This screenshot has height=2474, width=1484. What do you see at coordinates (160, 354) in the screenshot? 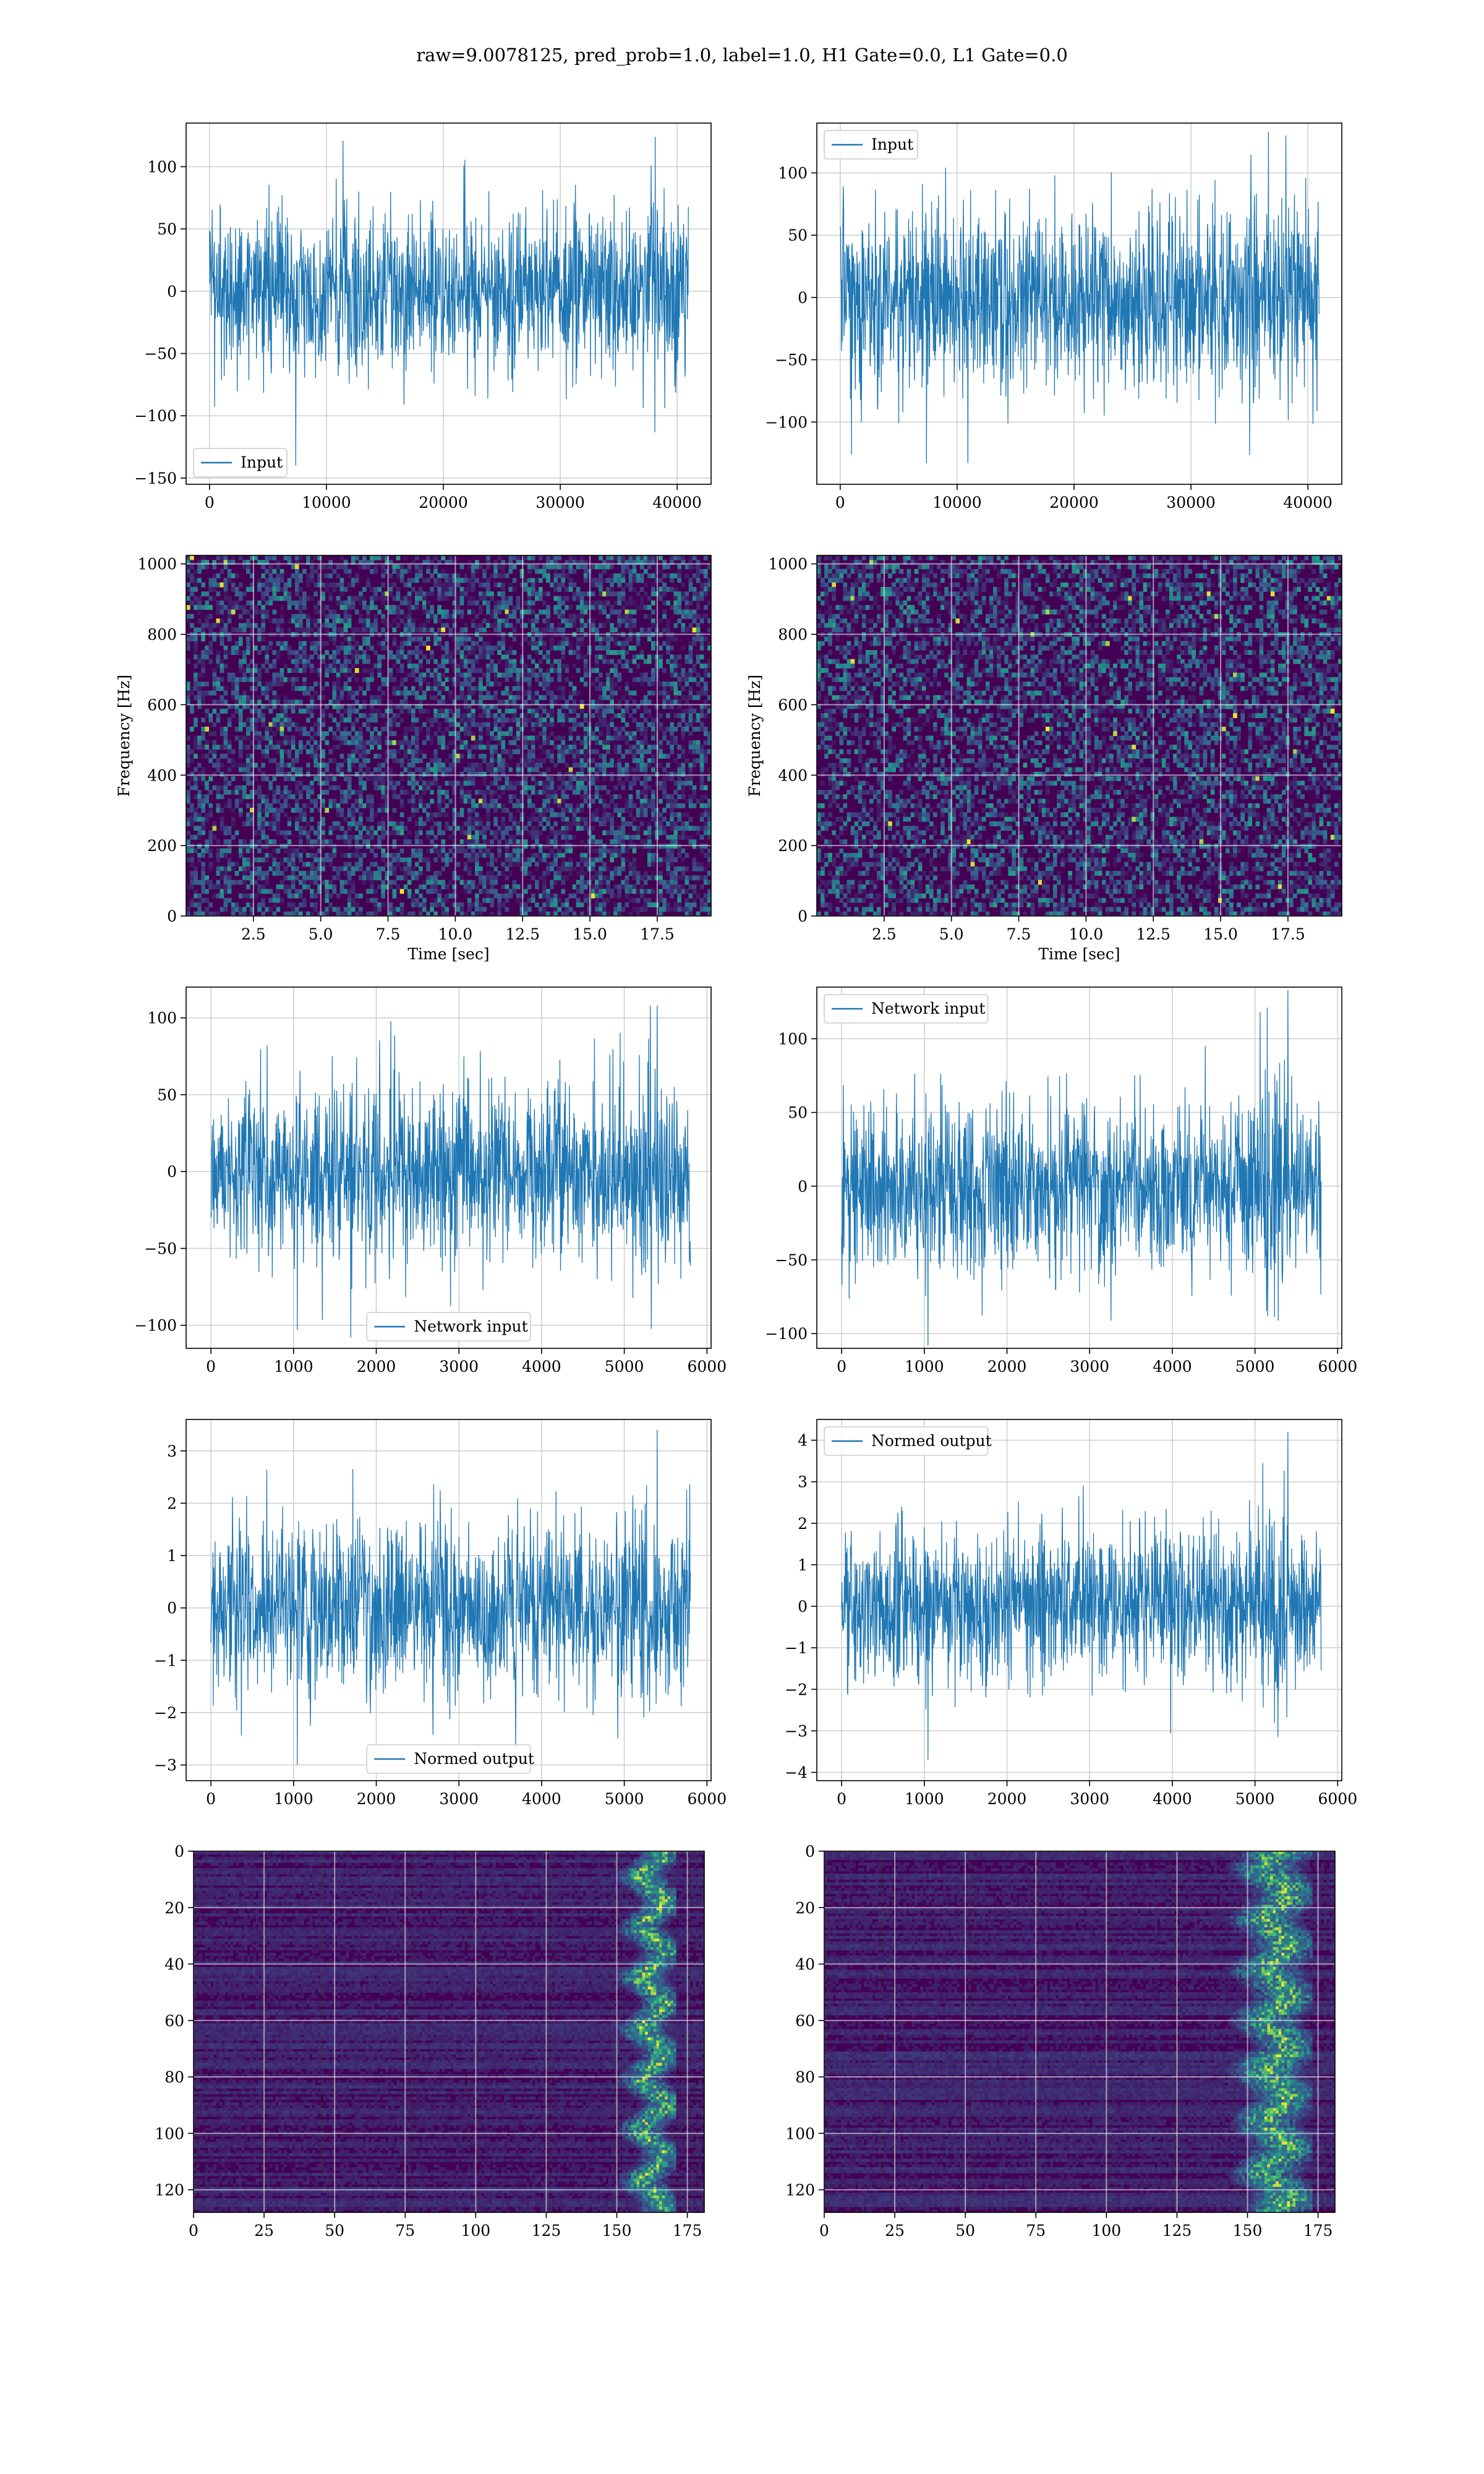
I see `h1-input-ytick-label: −50` at bounding box center [160, 354].